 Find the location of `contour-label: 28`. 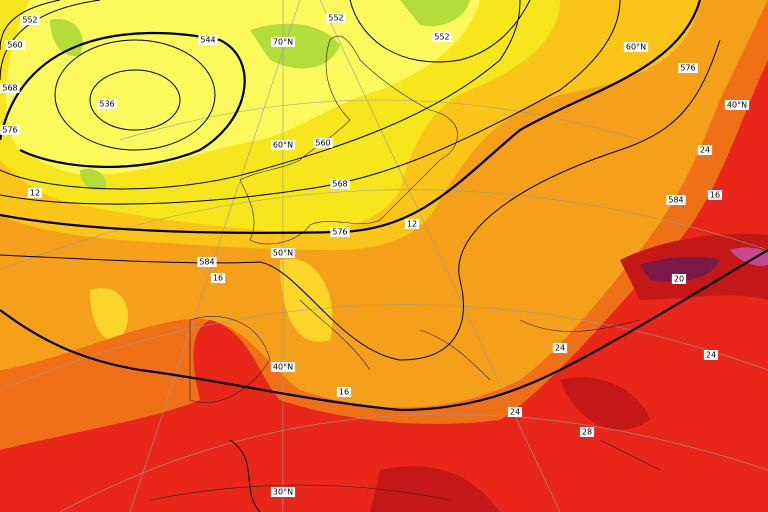

contour-label: 28 is located at coordinates (587, 432).